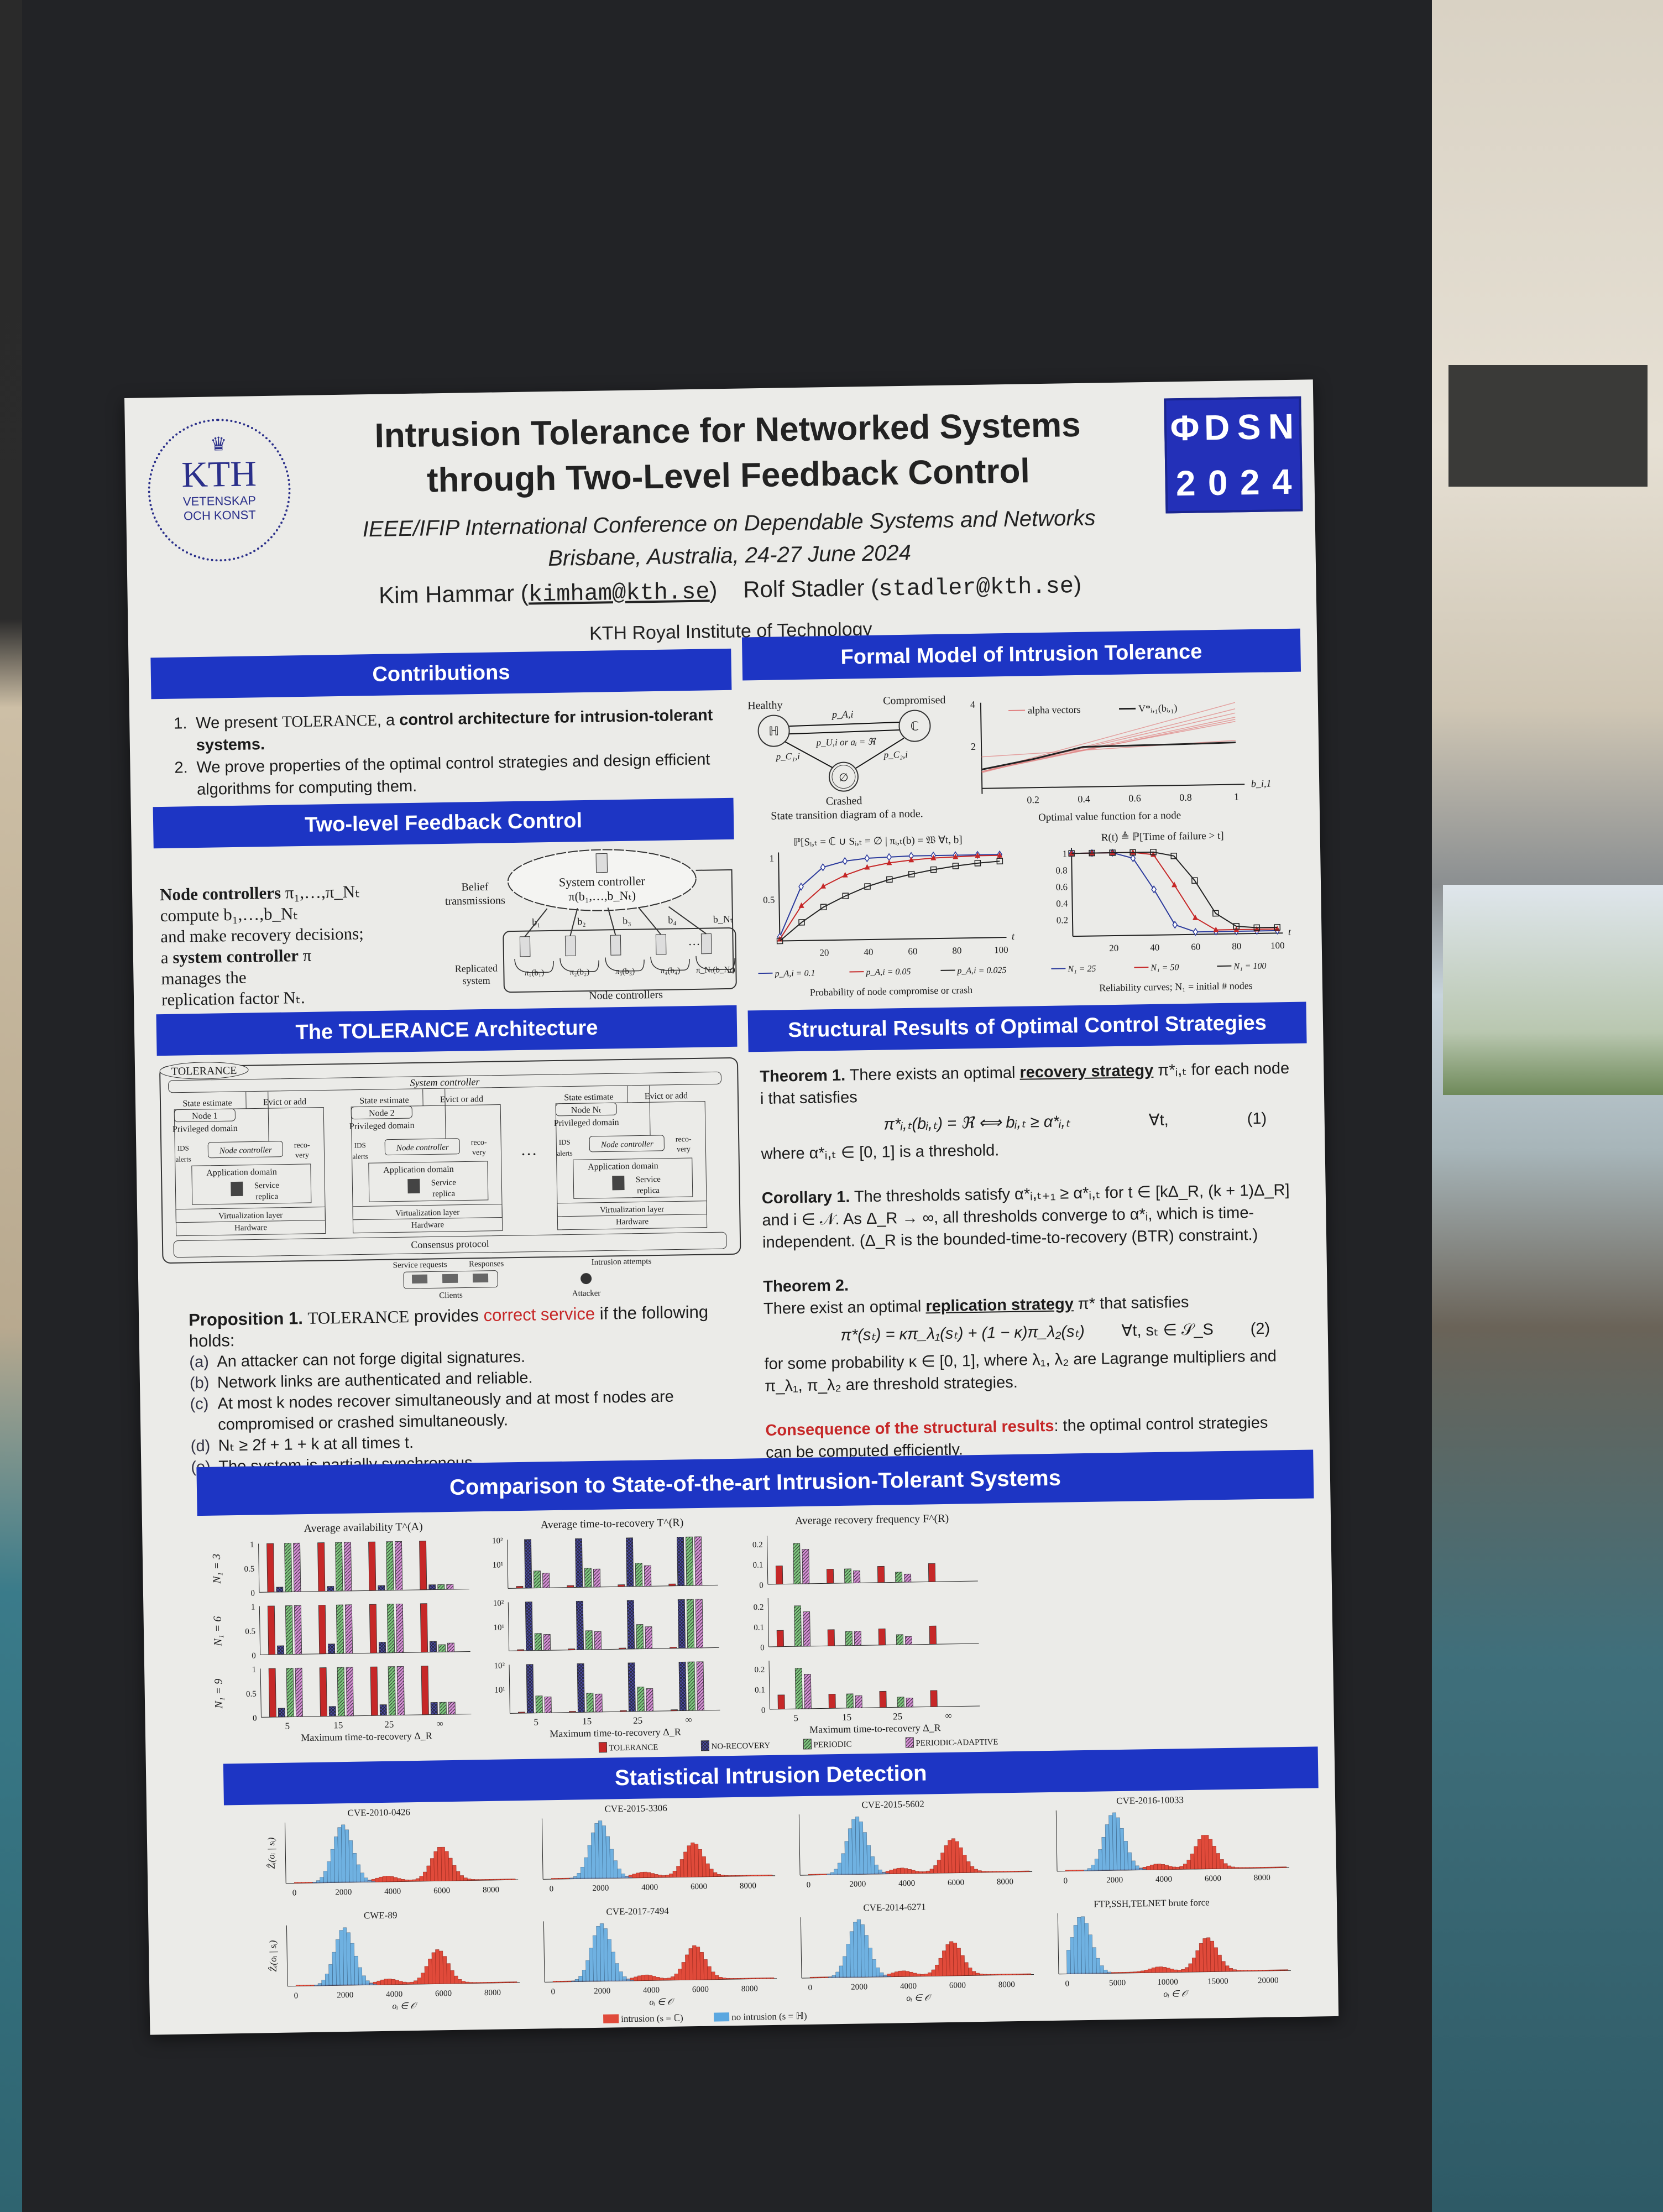 Image resolution: width=1663 pixels, height=2212 pixels. I want to click on reliability-chart-x-tick: 100, so click(1277, 946).